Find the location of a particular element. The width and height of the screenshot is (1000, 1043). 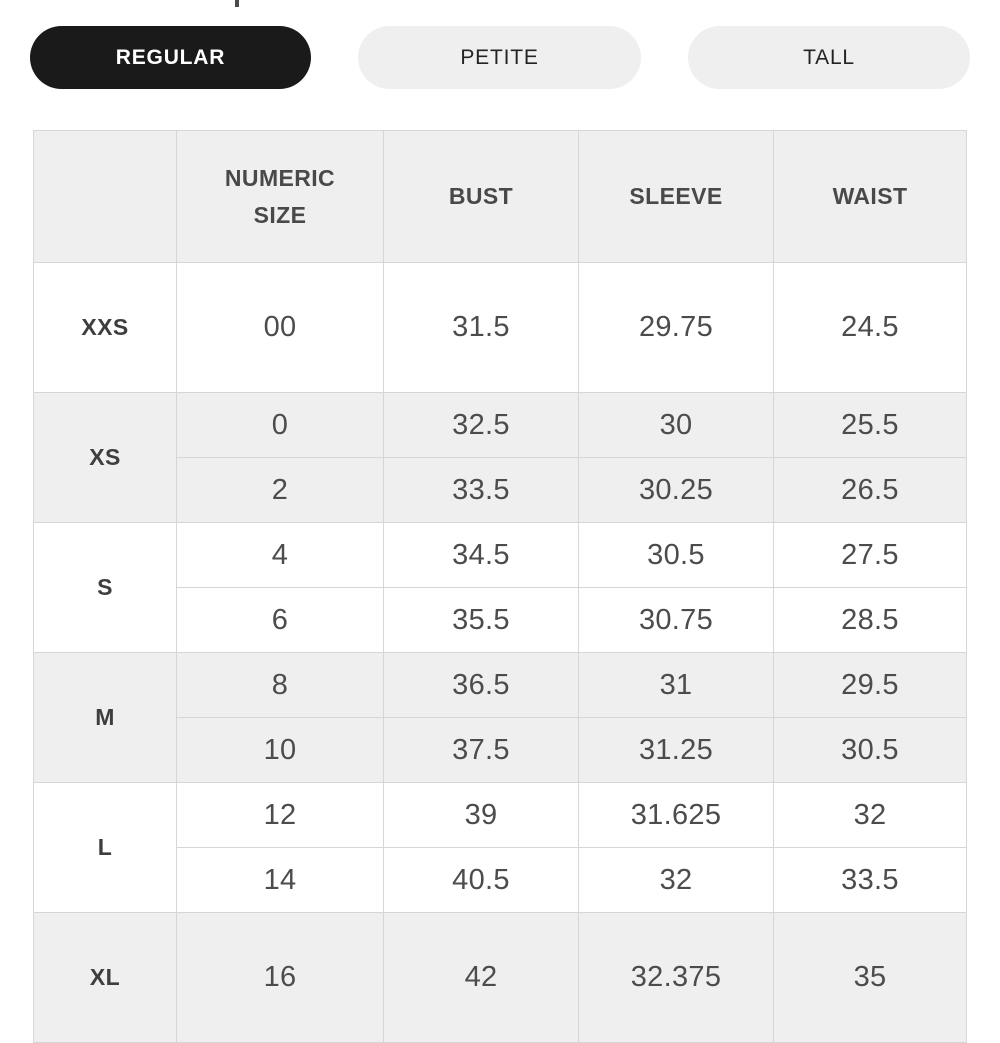

cell-sleeve: 29.75 is located at coordinates (676, 327).